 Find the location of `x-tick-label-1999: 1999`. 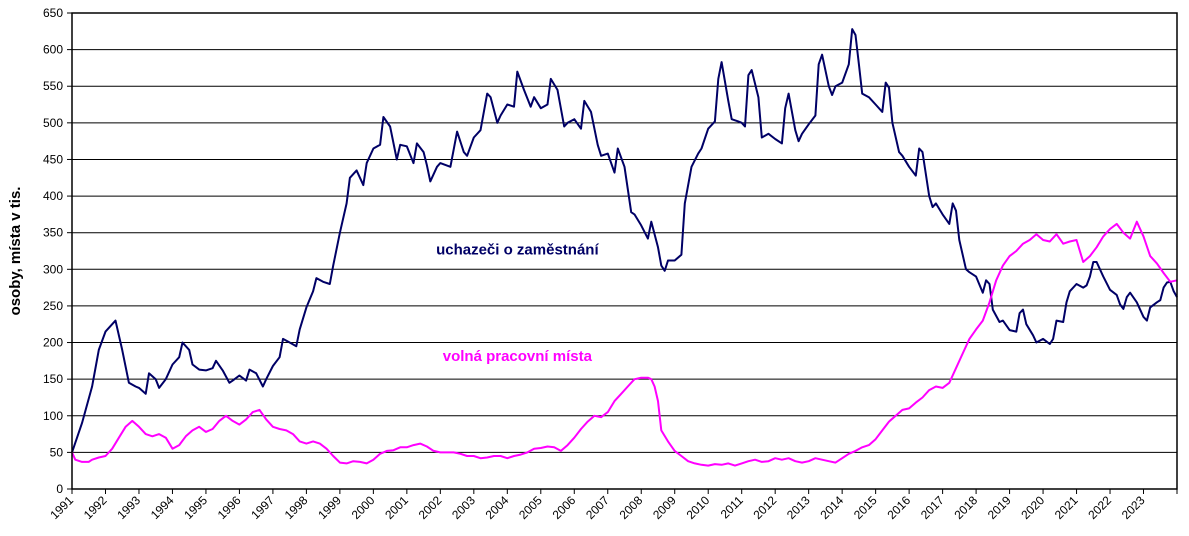

x-tick-label-1999: 1999 is located at coordinates (329, 507).